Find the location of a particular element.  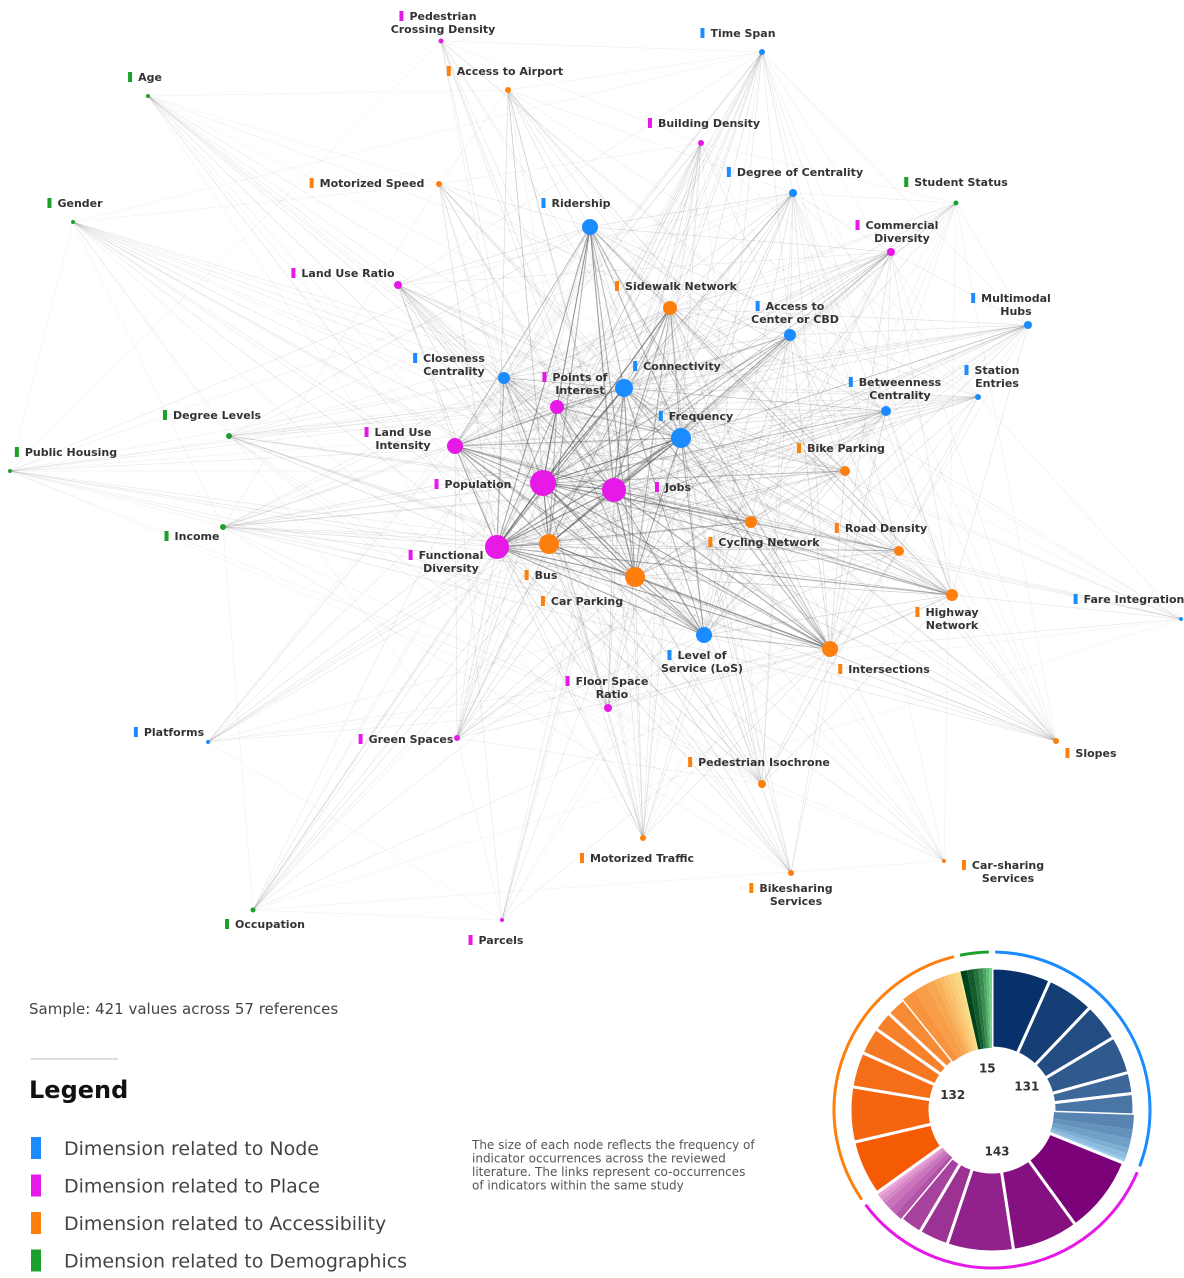

node-label: Sidewalk Network is located at coordinates (681, 286).